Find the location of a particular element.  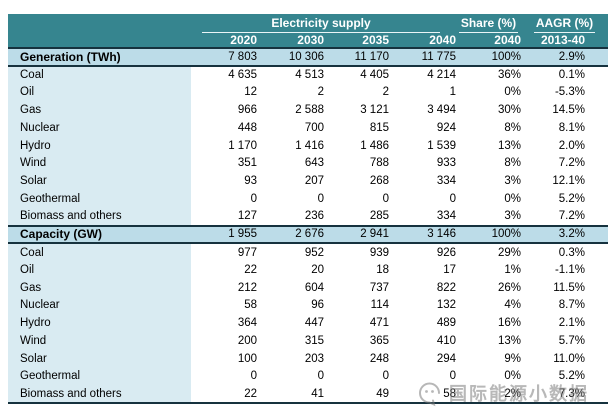

year-header-2030: 2030 is located at coordinates (290, 40).